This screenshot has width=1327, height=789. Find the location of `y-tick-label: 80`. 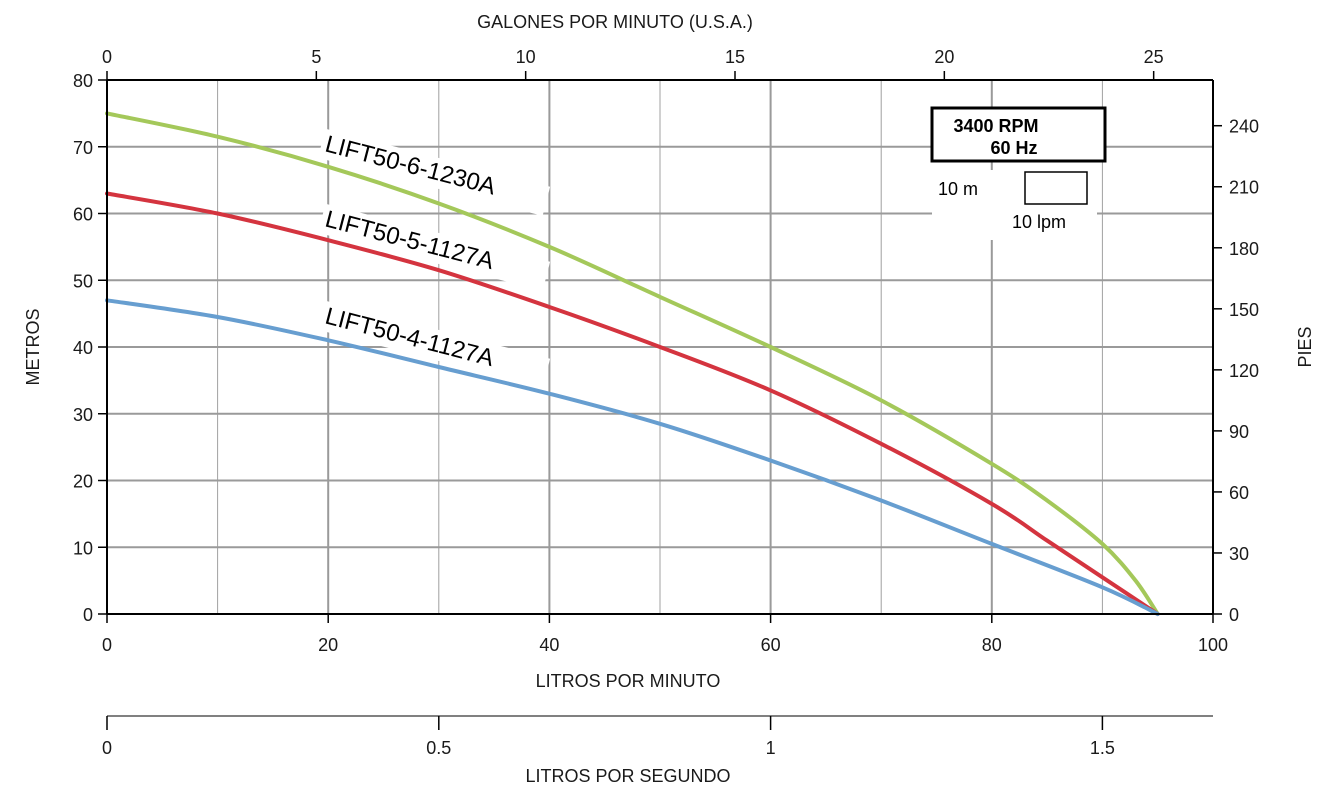

y-tick-label: 80 is located at coordinates (83, 81).